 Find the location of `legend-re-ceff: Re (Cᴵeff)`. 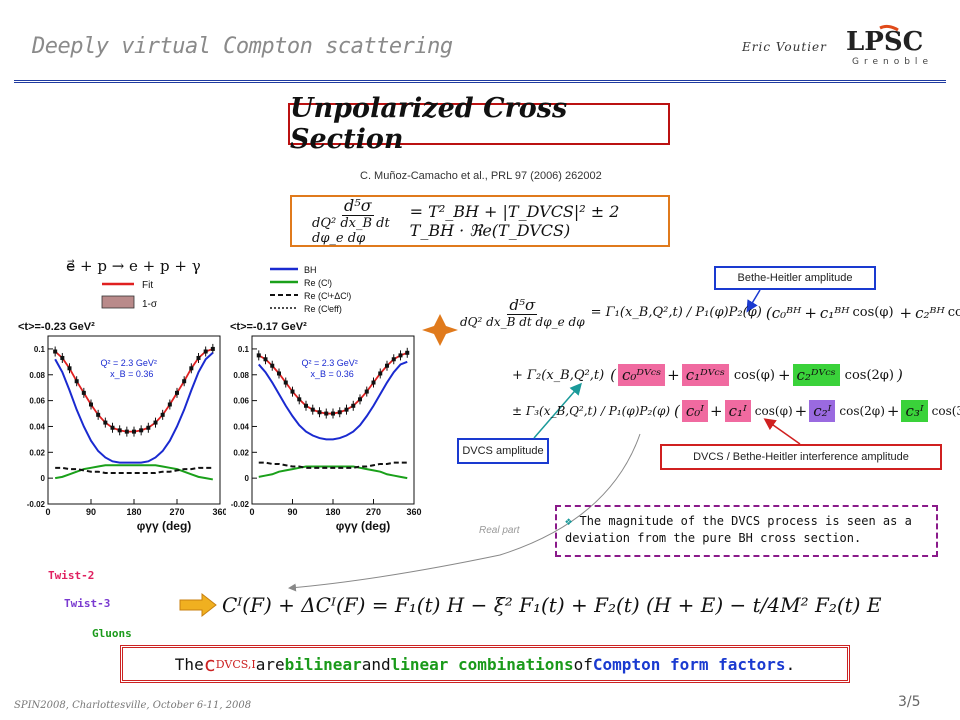

legend-re-ceff: Re (Cᴵeff) is located at coordinates (323, 309).